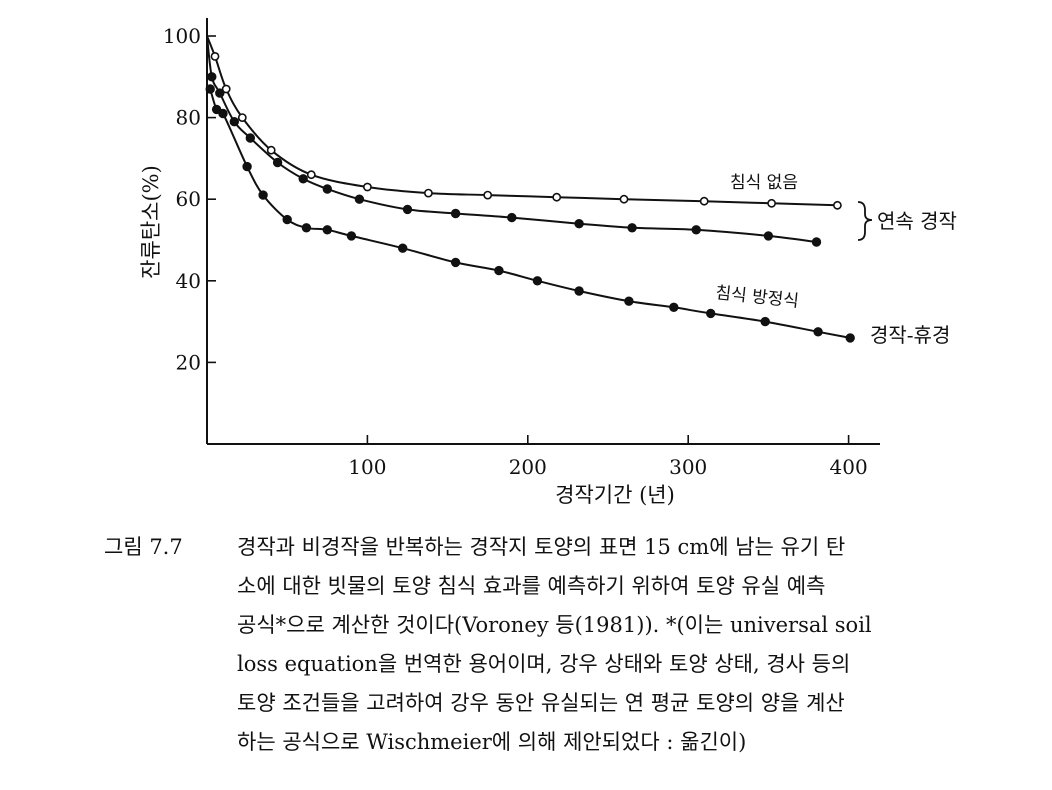 Image resolution: width=1052 pixels, height=790 pixels. Describe the element at coordinates (688, 467) in the screenshot. I see `x-tick-label: 300` at that location.